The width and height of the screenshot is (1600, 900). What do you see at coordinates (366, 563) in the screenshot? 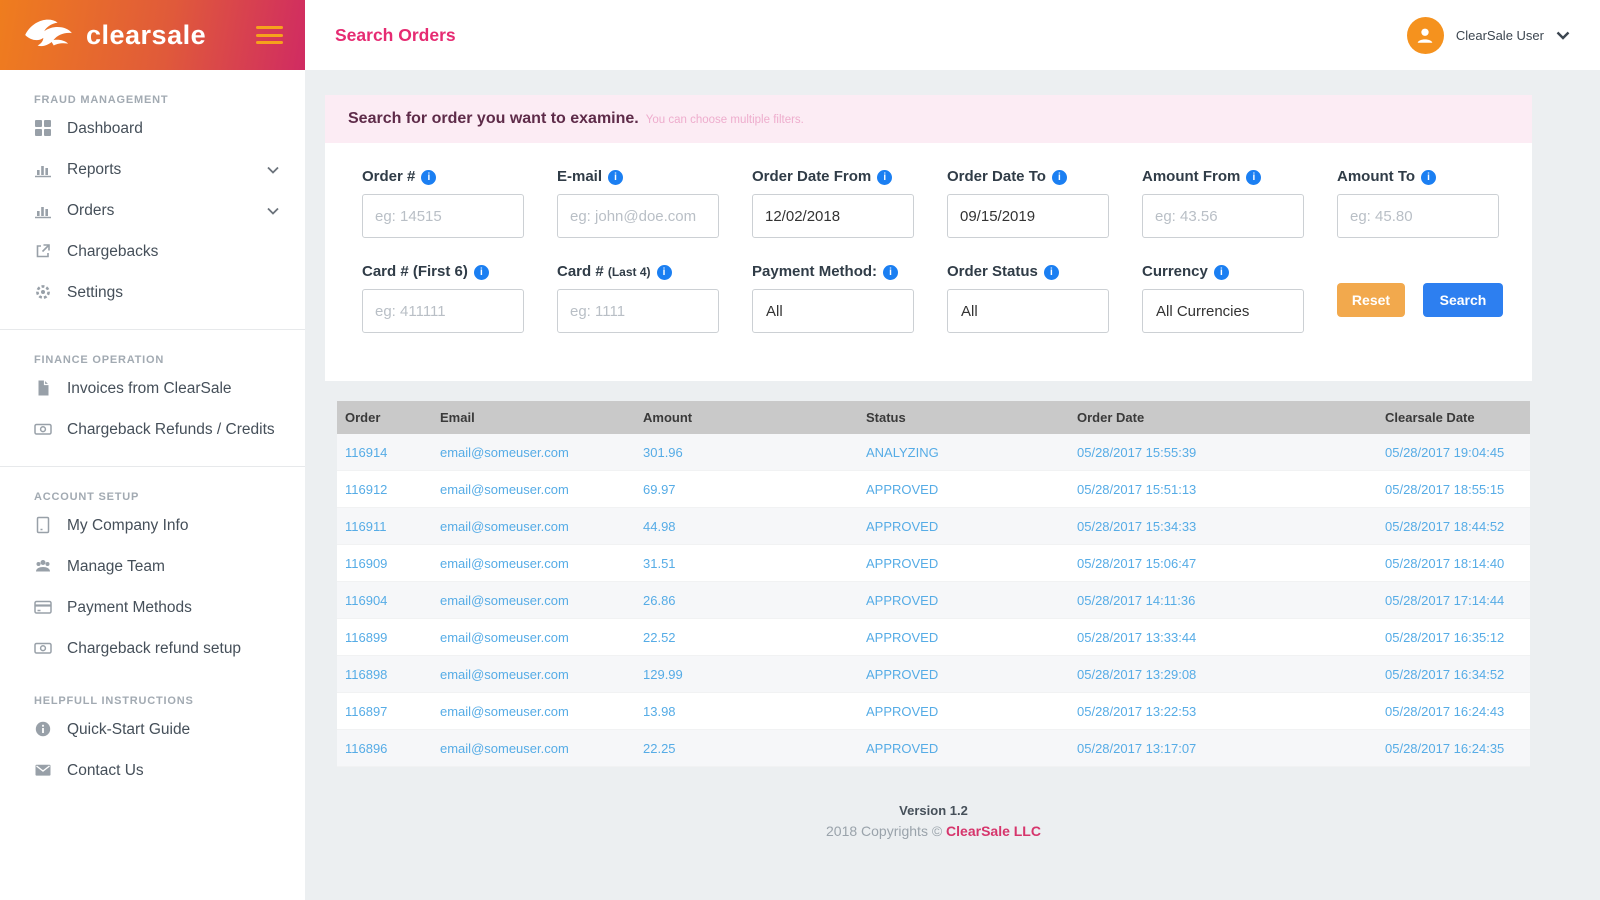
I see `order-id-cell: 116909` at bounding box center [366, 563].